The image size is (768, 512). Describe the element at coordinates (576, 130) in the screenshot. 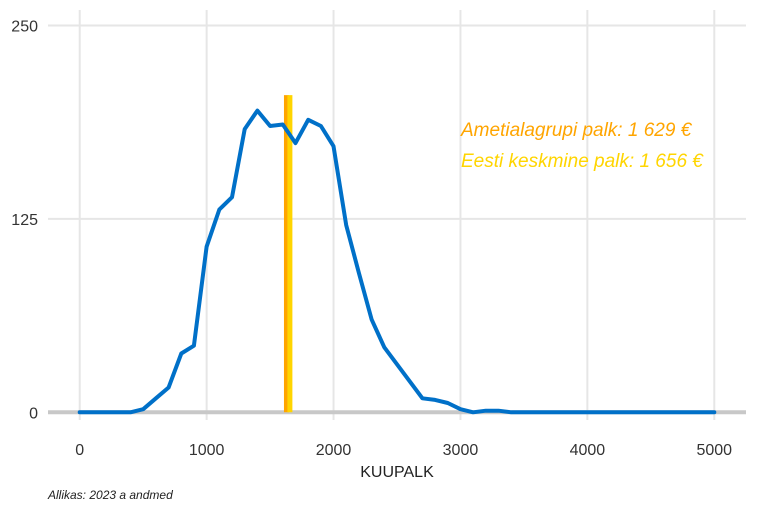

I see `annotation-group-salary: Ametialagrupi palk: 1 629 €` at that location.